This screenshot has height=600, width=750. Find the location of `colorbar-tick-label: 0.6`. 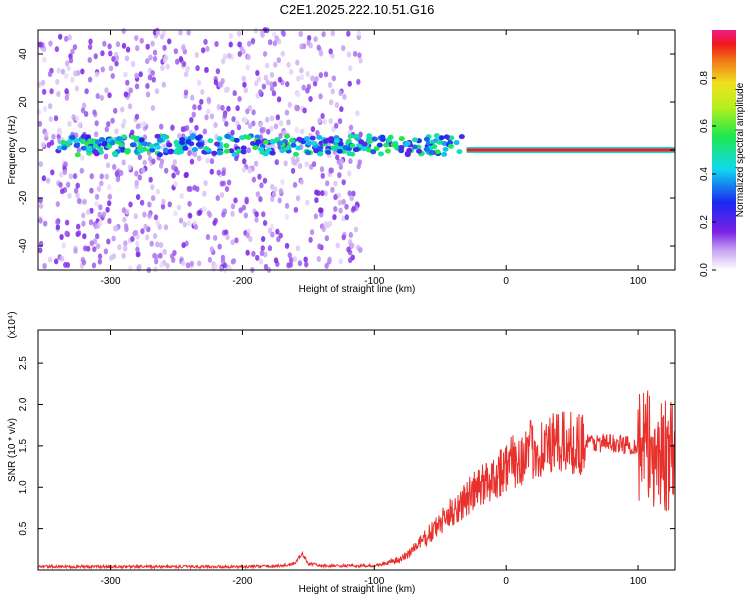

colorbar-tick-label: 0.6 is located at coordinates (704, 126).